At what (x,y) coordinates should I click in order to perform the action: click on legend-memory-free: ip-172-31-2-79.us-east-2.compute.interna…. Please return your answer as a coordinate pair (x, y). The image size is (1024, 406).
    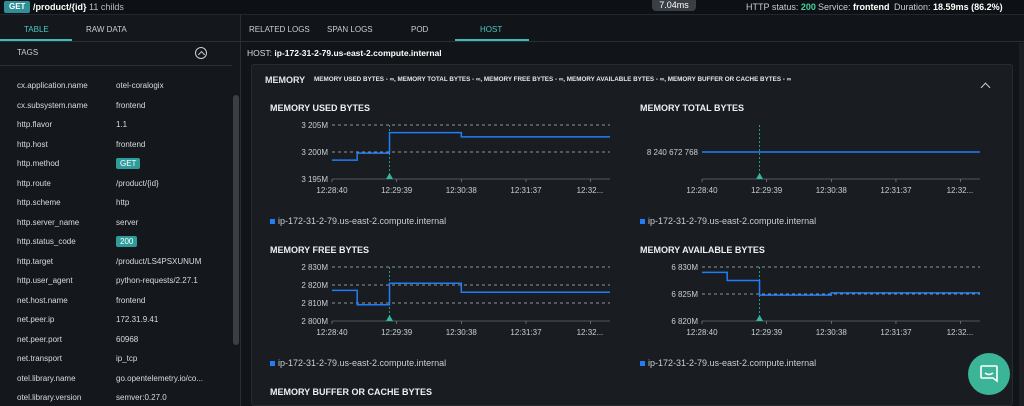
    Looking at the image, I should click on (358, 363).